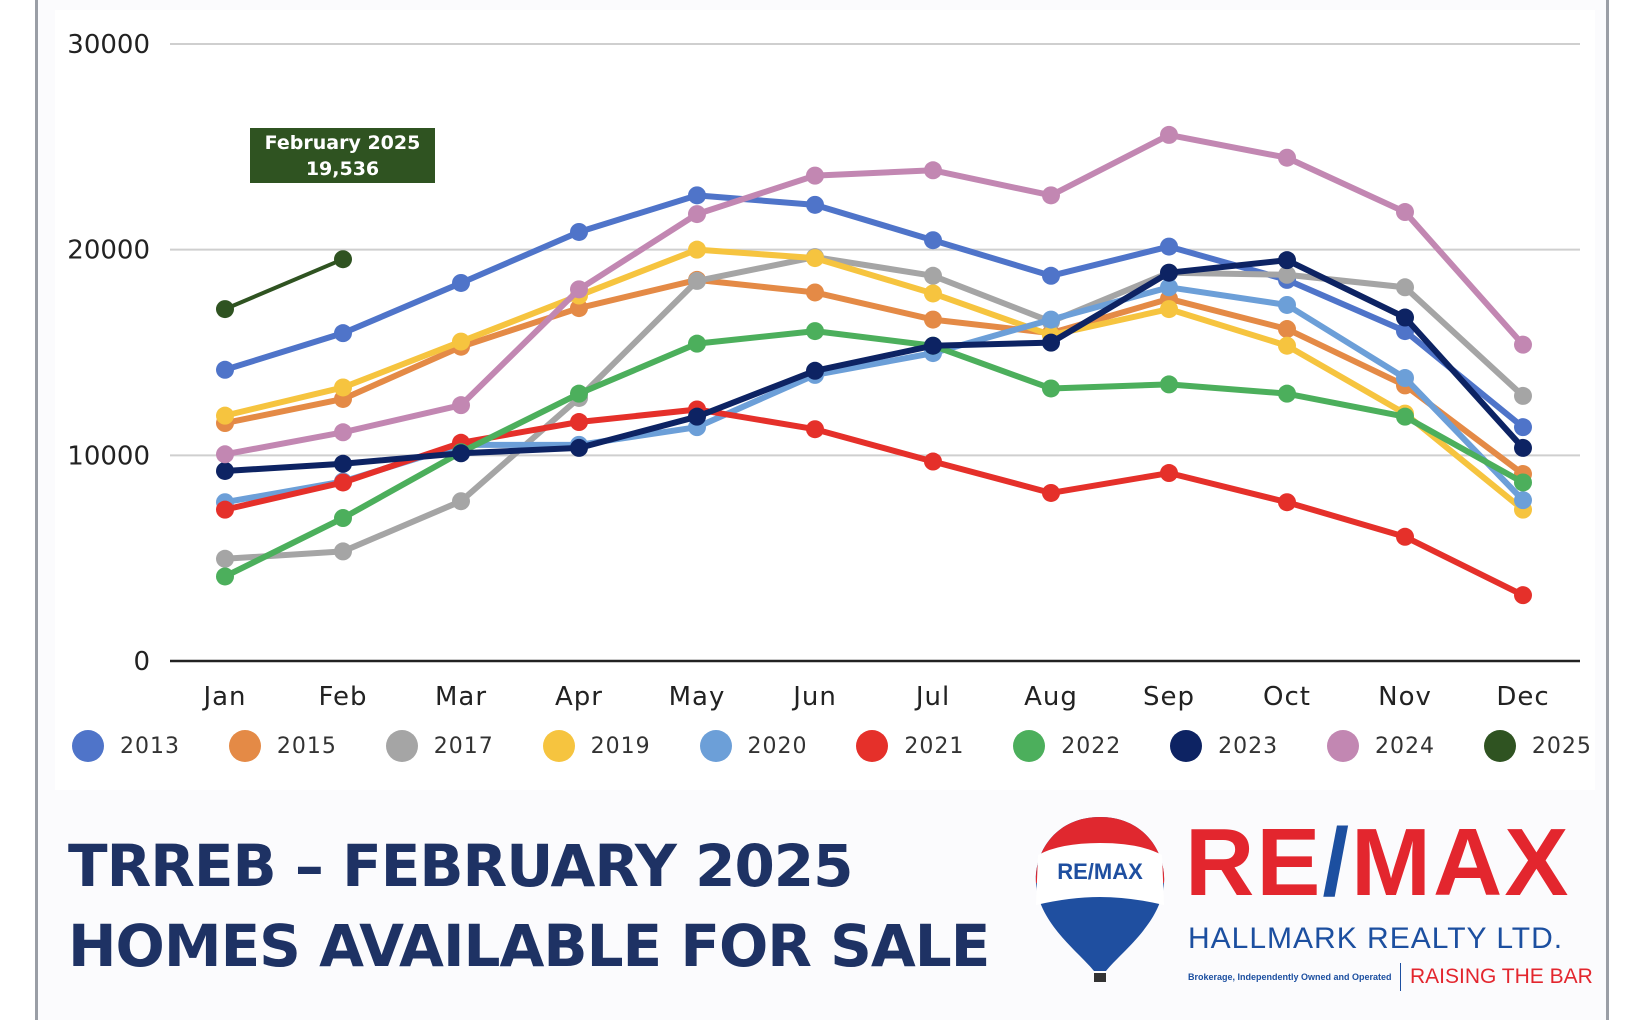 Image resolution: width=1638 pixels, height=1020 pixels. I want to click on series-line-2025, so click(284, 284).